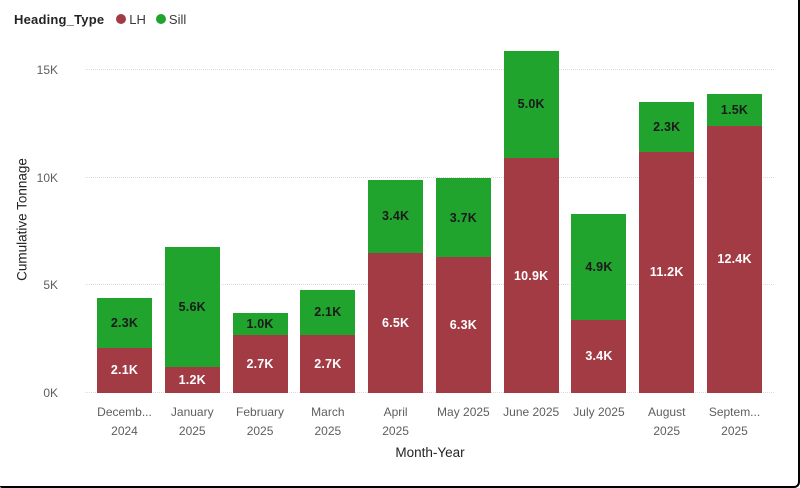 This screenshot has height=488, width=800. I want to click on bar-segment-lh: 11.2K, so click(667, 272).